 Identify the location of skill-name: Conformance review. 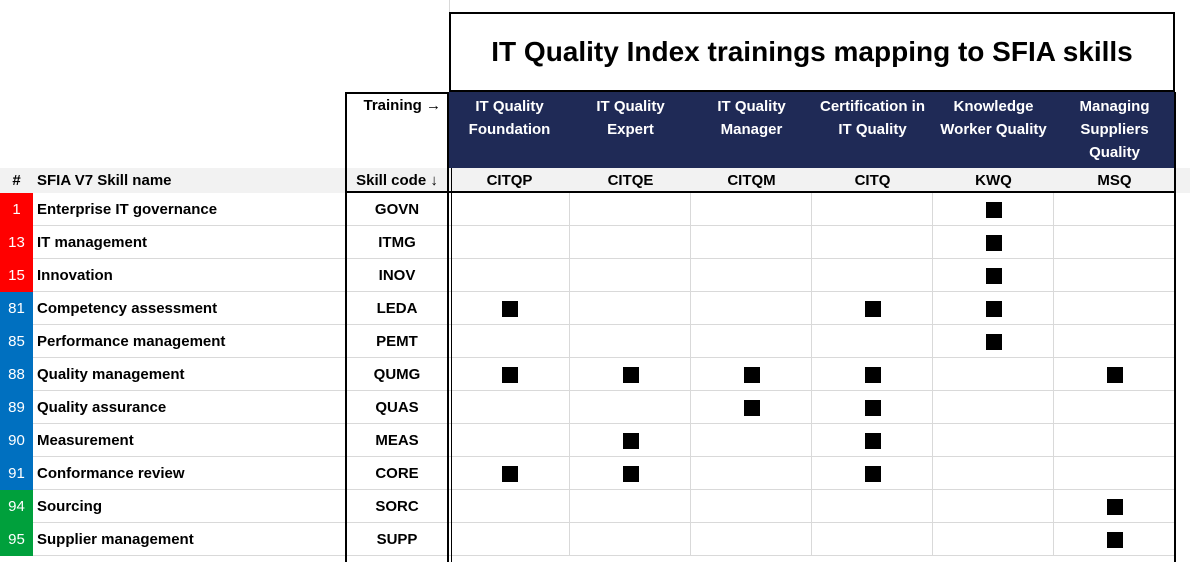
(111, 473).